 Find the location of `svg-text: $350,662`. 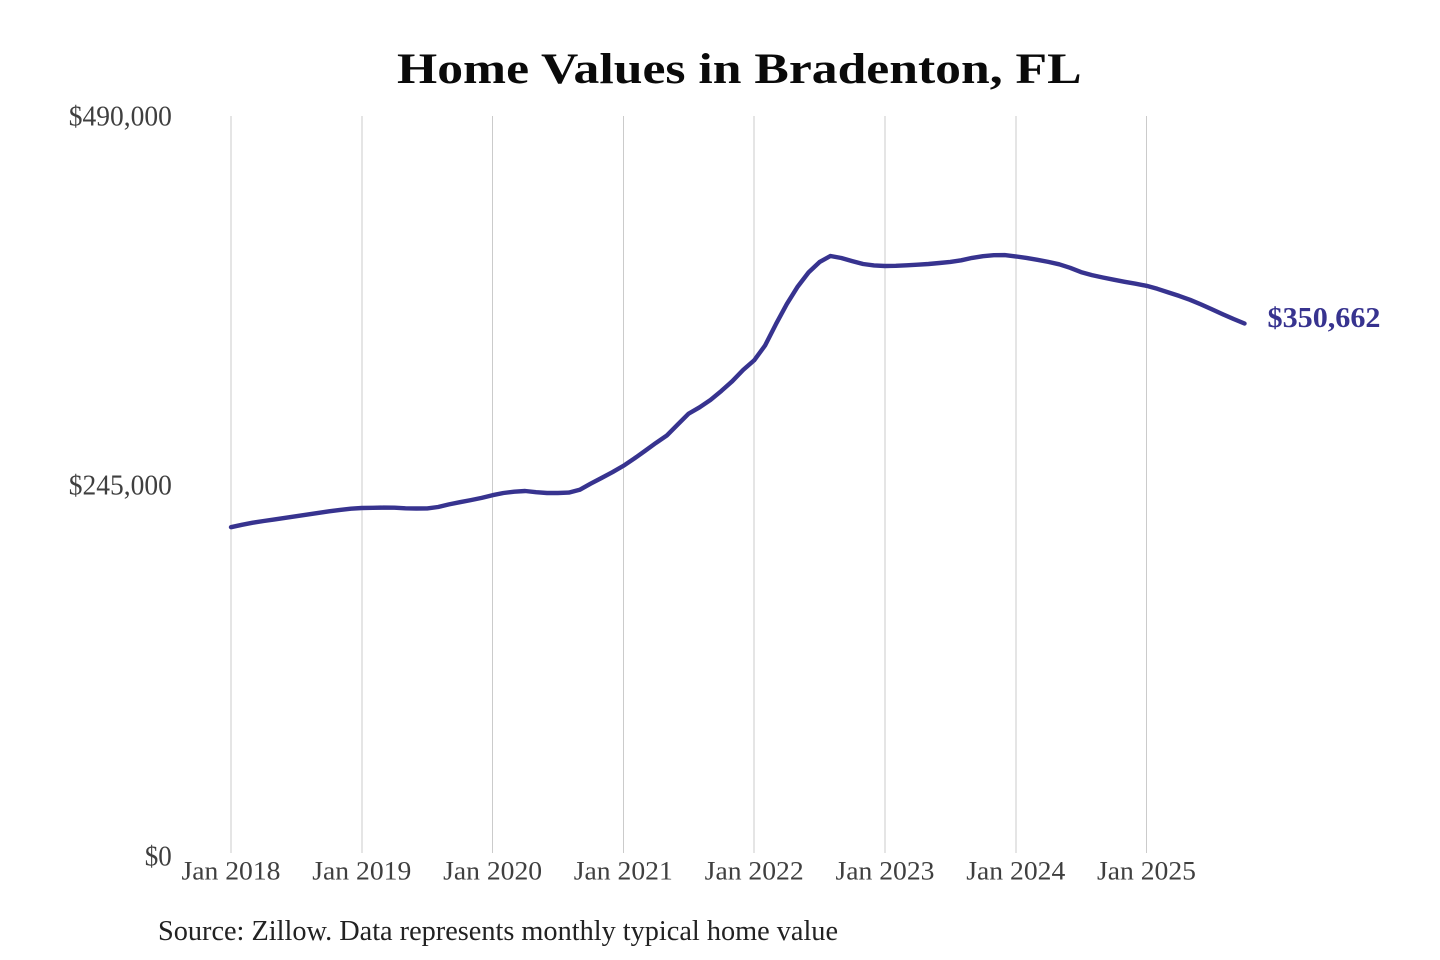

svg-text: $350,662 is located at coordinates (1324, 318).